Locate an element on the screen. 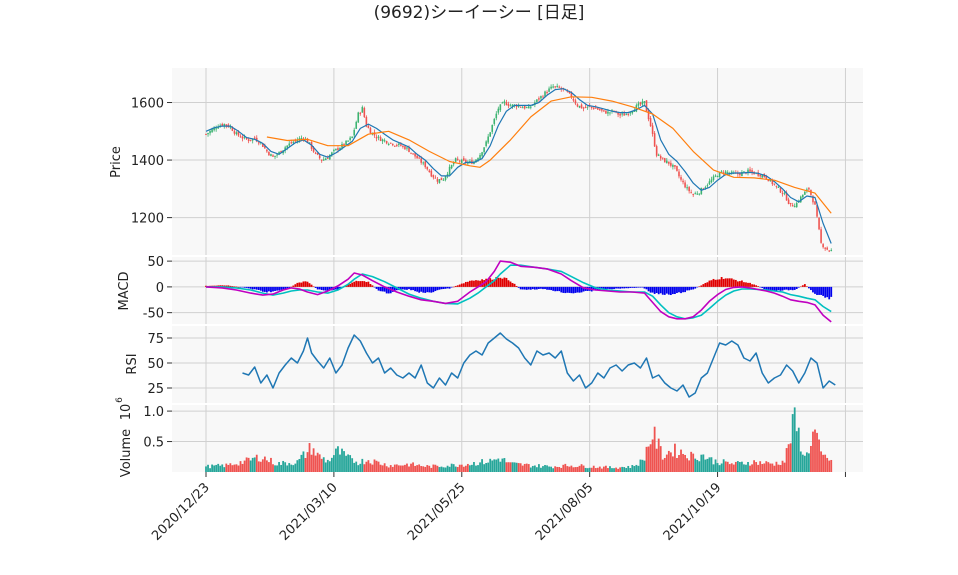 This screenshot has height=575, width=958. price-y-tick-label: 1600 is located at coordinates (147, 104).